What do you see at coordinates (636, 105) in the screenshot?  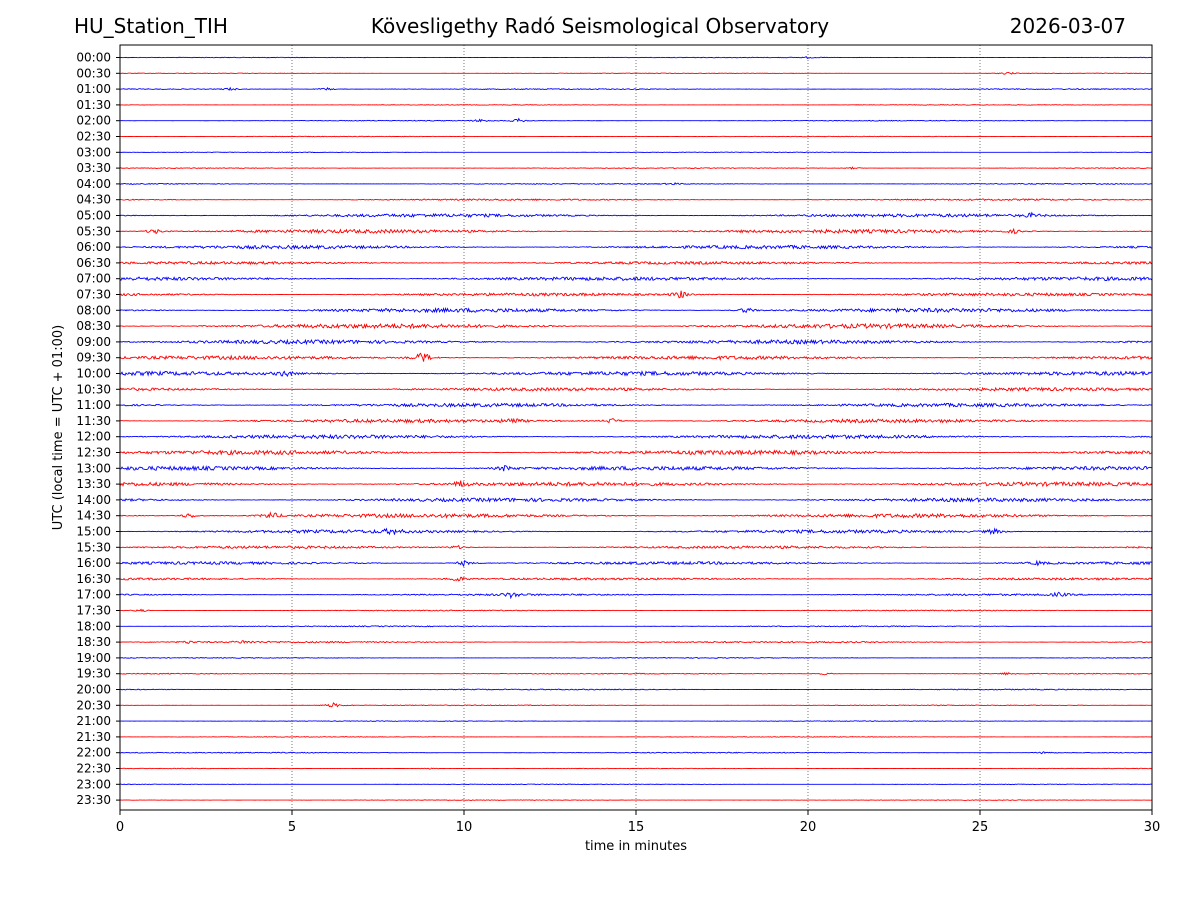 I see `trace-01:30` at bounding box center [636, 105].